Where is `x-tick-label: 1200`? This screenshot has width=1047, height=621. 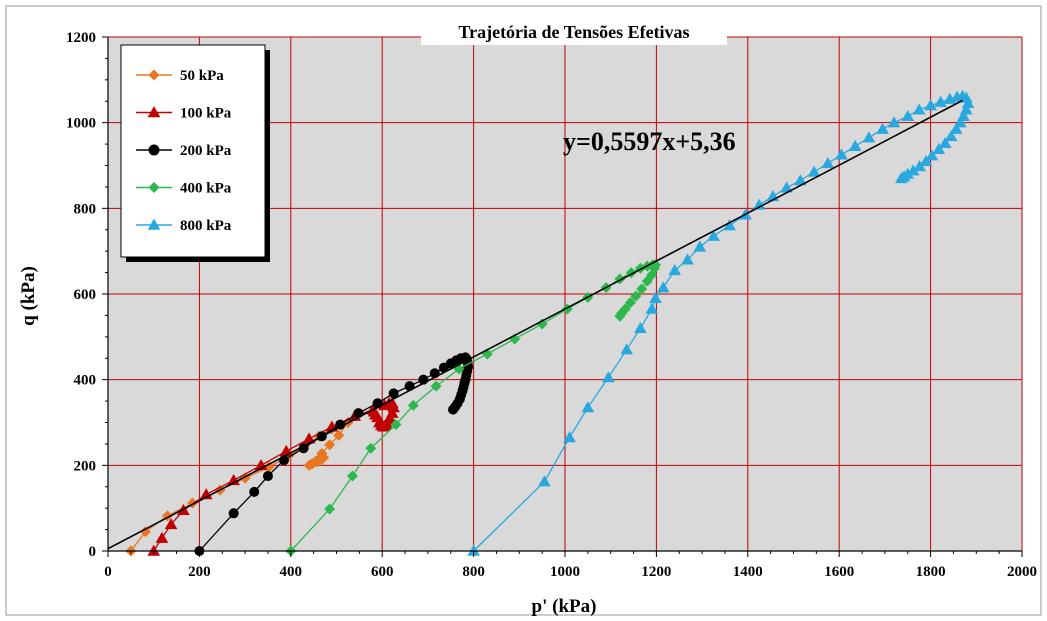
x-tick-label: 1200 is located at coordinates (656, 572).